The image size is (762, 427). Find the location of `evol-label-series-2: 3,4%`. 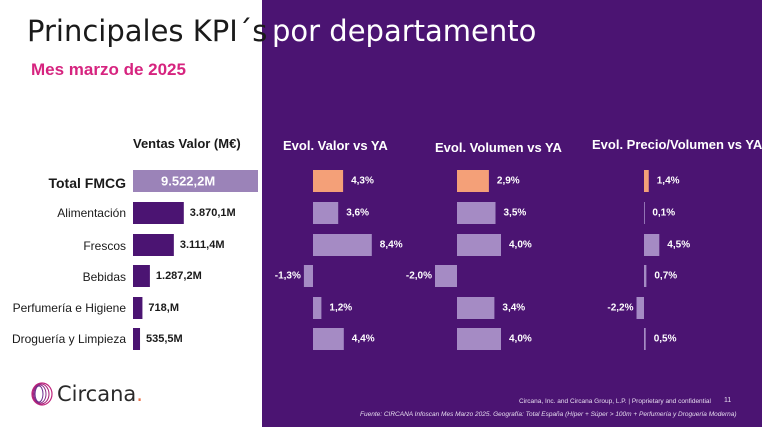

evol-label-series-2: 3,4% is located at coordinates (513, 308).